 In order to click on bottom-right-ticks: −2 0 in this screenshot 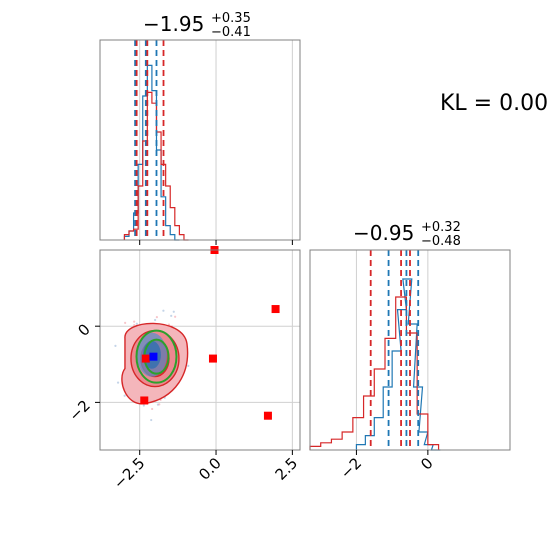, I will do `click(387, 466)`.